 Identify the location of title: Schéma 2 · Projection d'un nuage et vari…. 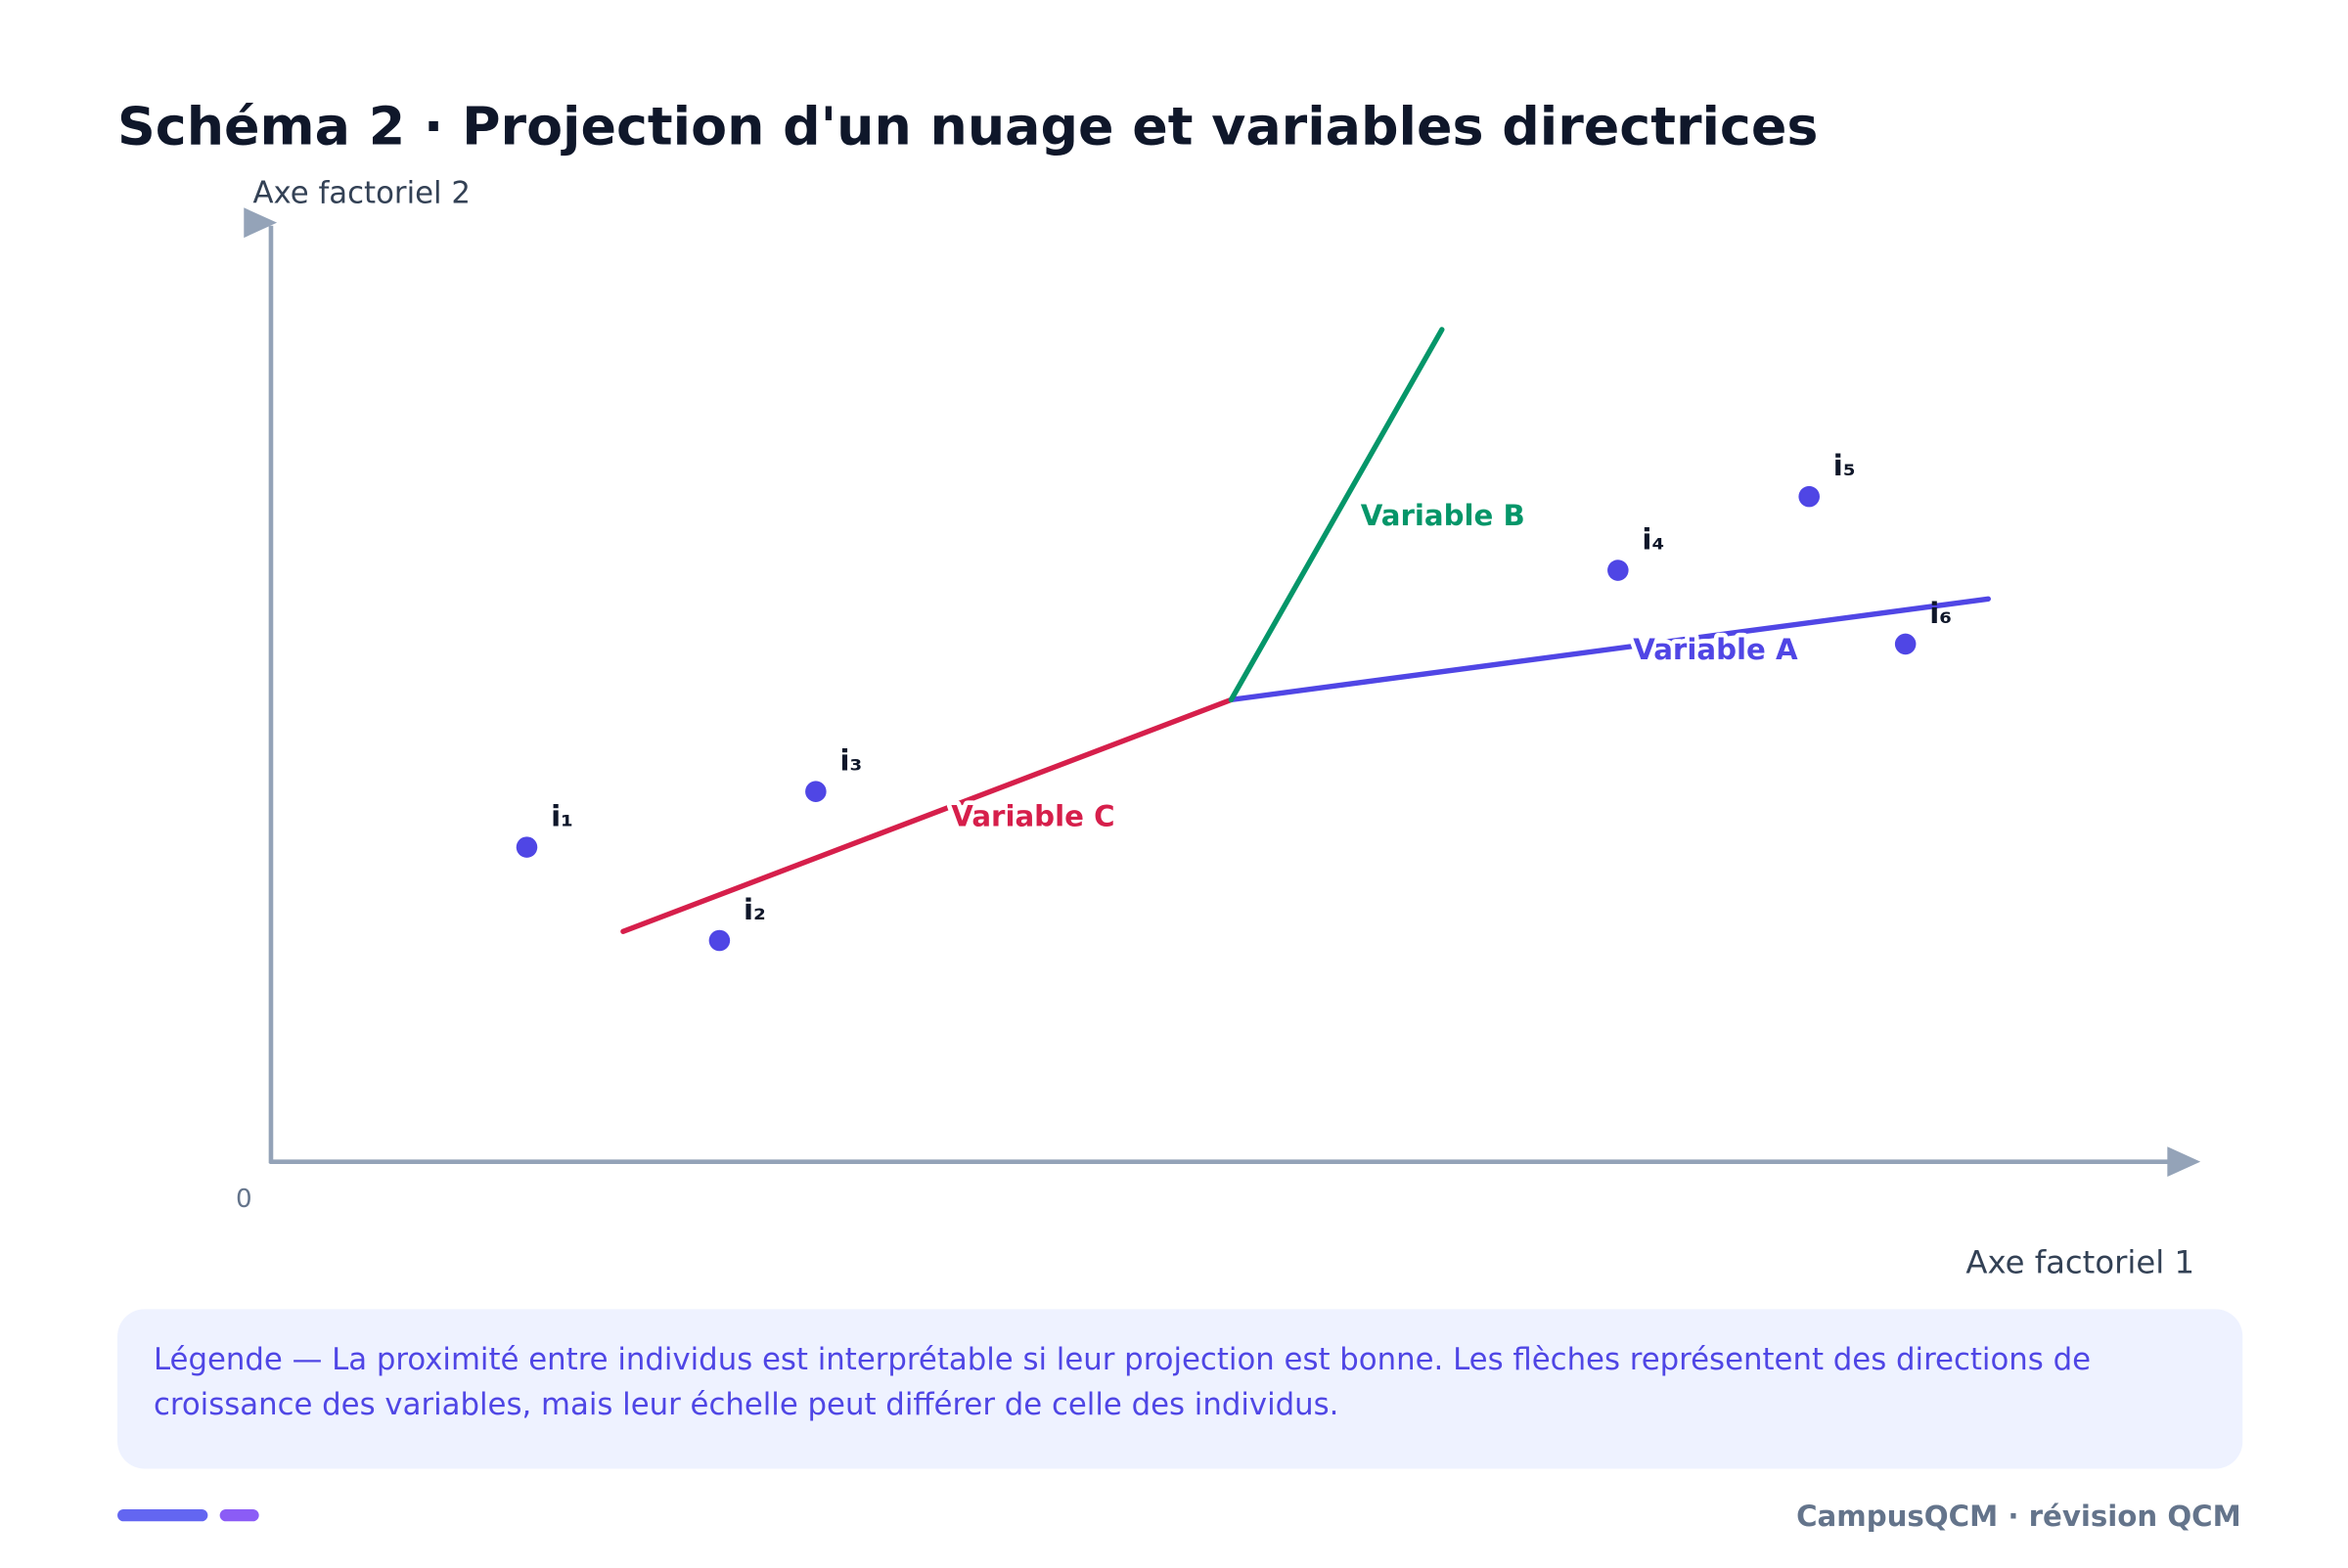
(967, 126).